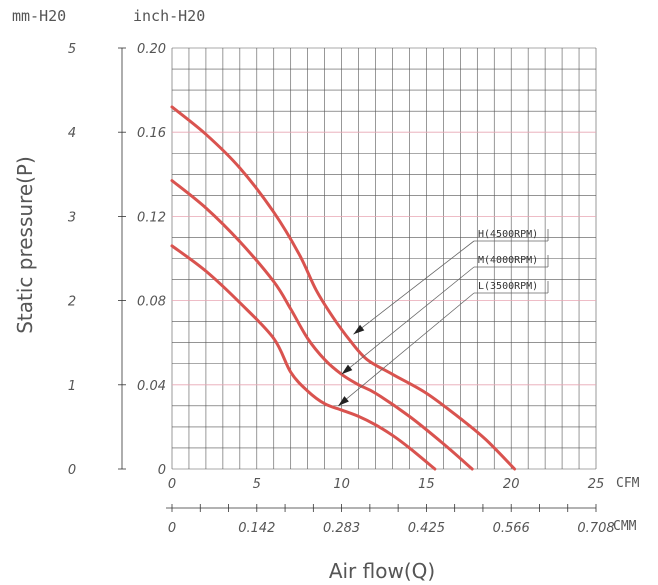 The image size is (658, 585). I want to click on inch-unit-header: inch-H20, so click(169, 16).